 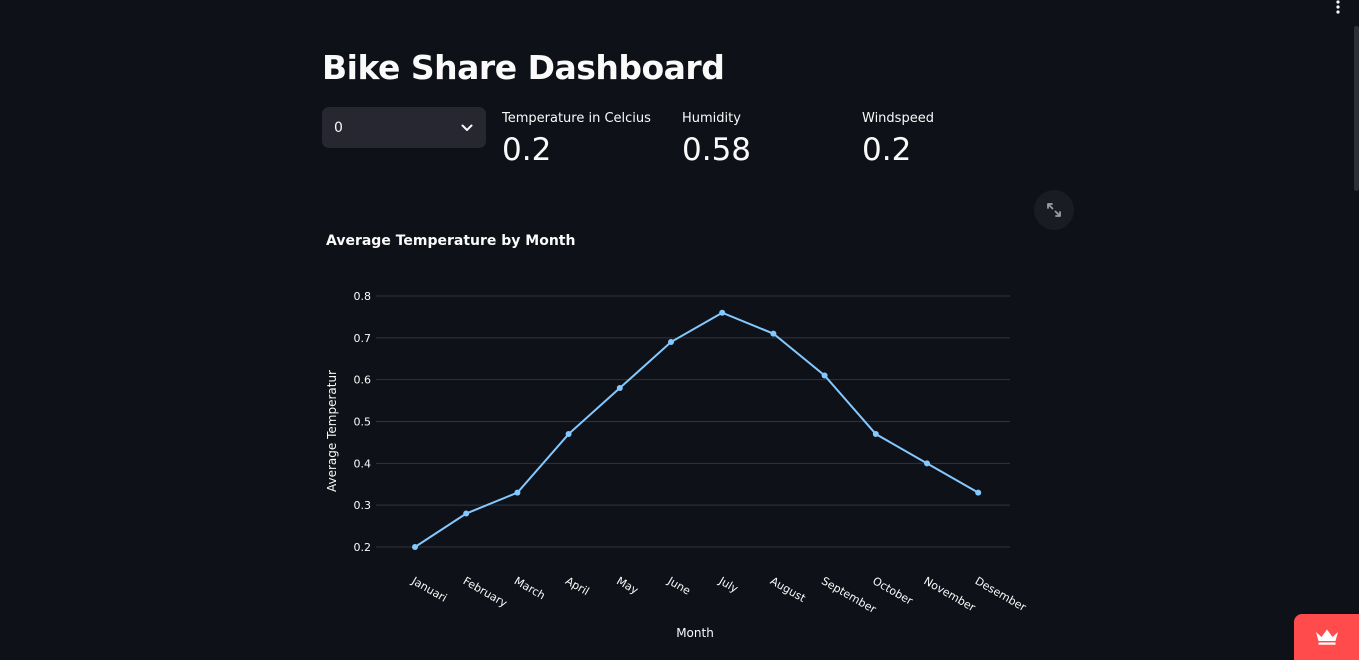 What do you see at coordinates (363, 463) in the screenshot?
I see `y-tick-label: 0.4` at bounding box center [363, 463].